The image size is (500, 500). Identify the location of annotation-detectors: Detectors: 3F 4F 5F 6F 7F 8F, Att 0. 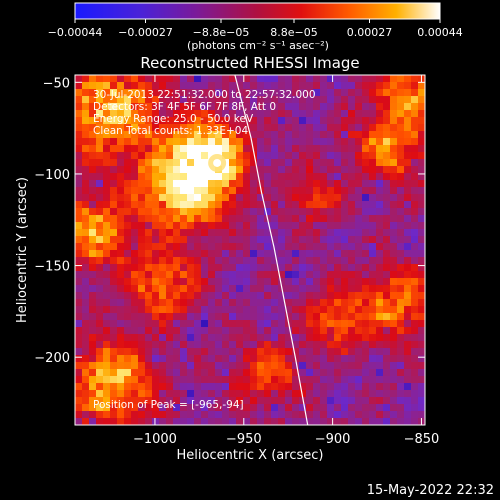
(184, 107).